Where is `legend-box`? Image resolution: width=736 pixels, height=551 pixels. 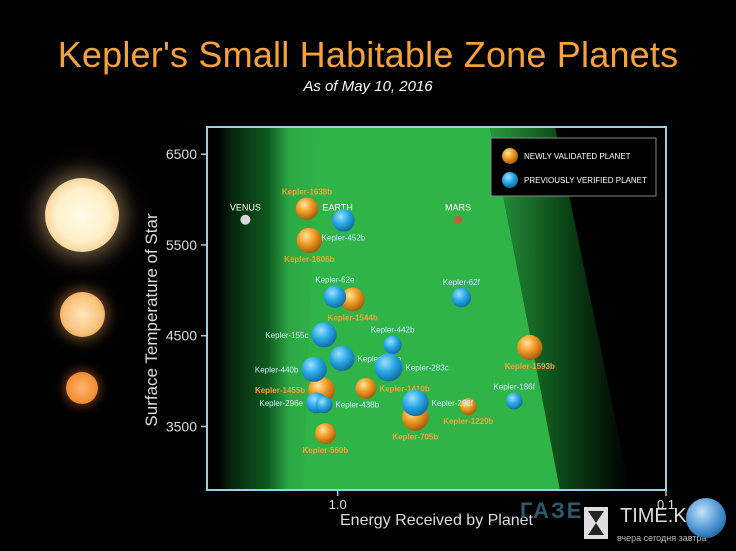 legend-box is located at coordinates (573, 167).